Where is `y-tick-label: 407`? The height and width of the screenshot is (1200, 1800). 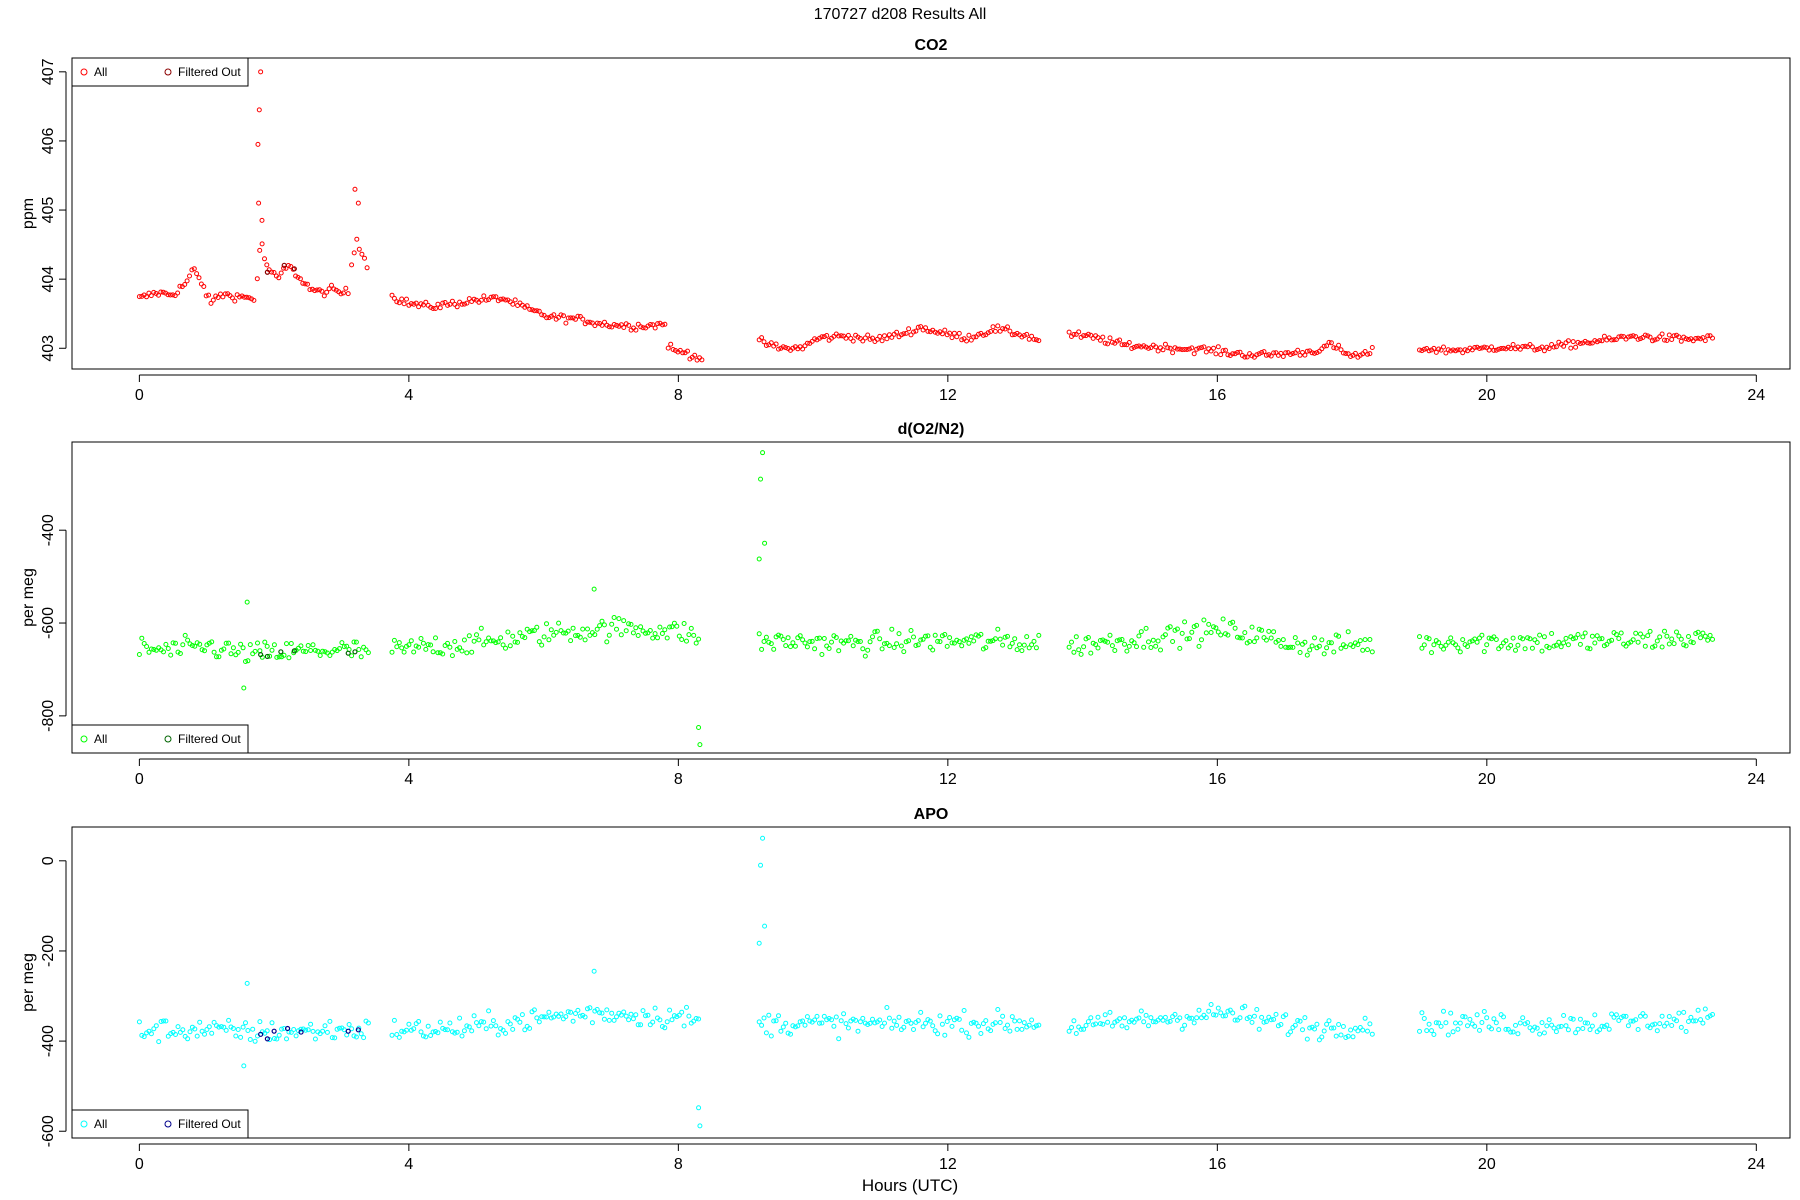 y-tick-label: 407 is located at coordinates (48, 71).